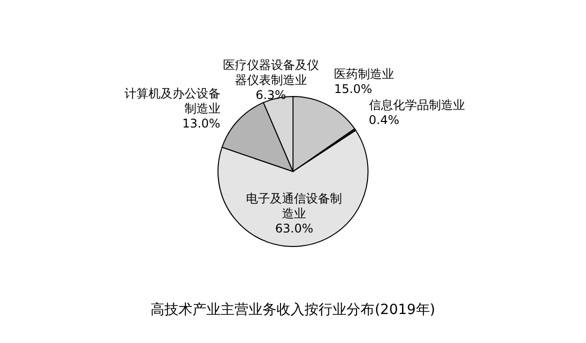 The height and width of the screenshot is (343, 586). I want to click on slice-label: 计算机及办公设备制造业, so click(172, 101).